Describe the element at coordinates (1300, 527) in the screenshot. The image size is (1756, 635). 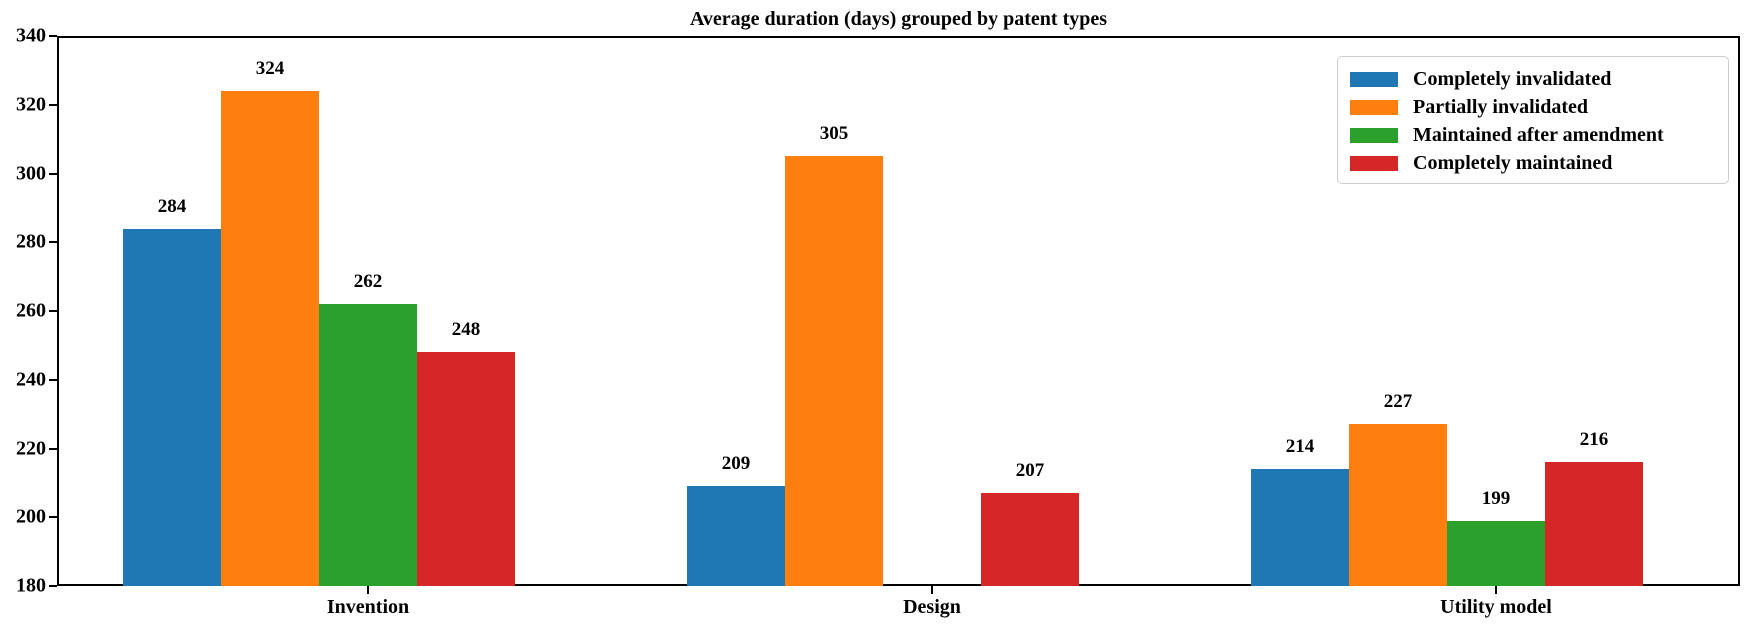
I see `bar-completely-invalidated-utility-model` at that location.